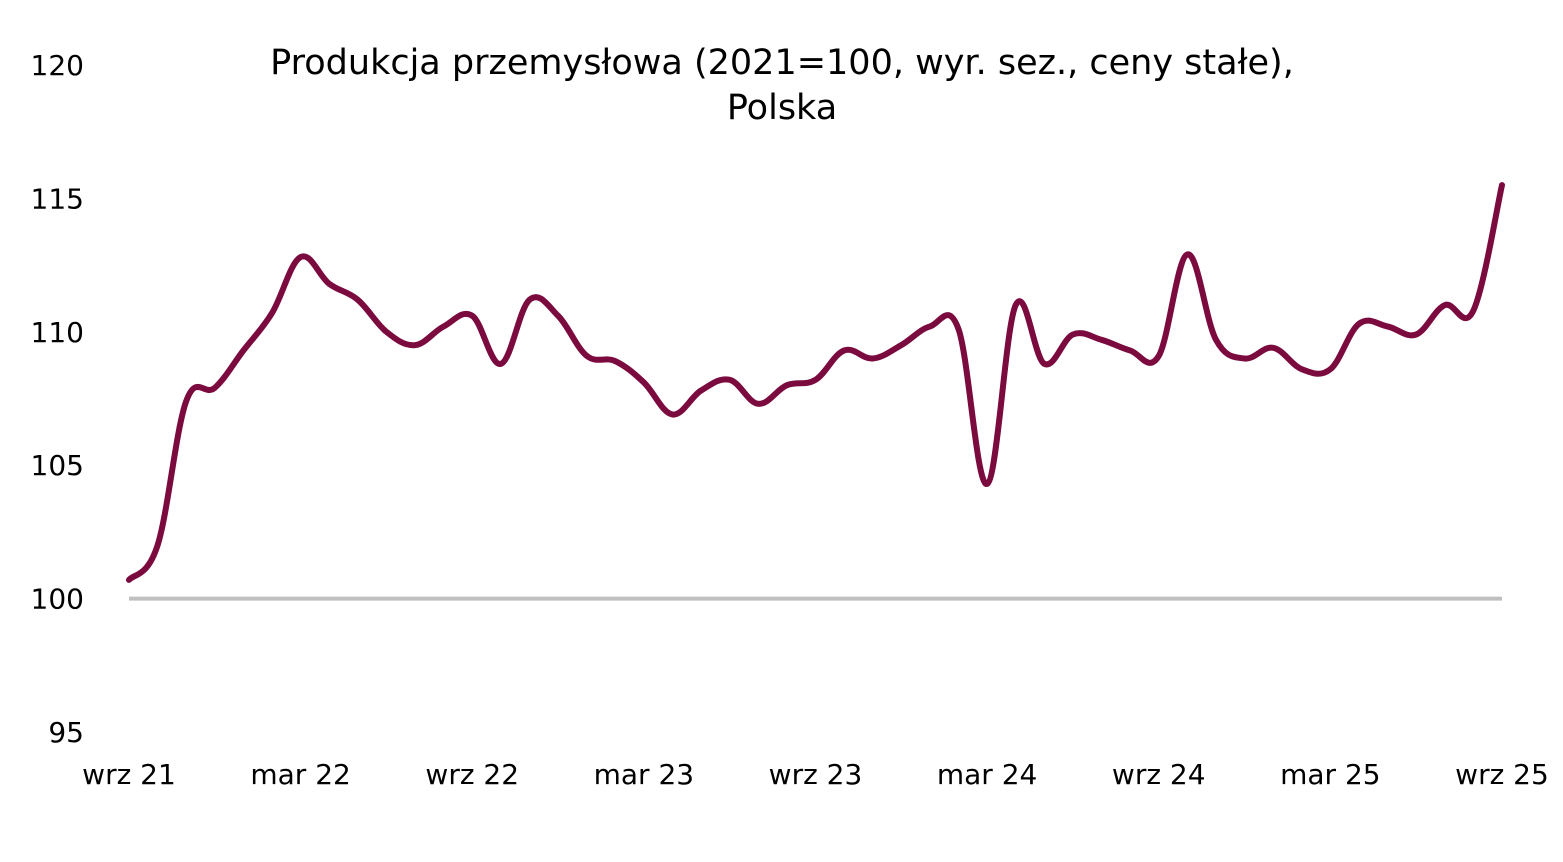 The width and height of the screenshot is (1563, 862). What do you see at coordinates (644, 774) in the screenshot?
I see `x-tick-label: mar 23` at bounding box center [644, 774].